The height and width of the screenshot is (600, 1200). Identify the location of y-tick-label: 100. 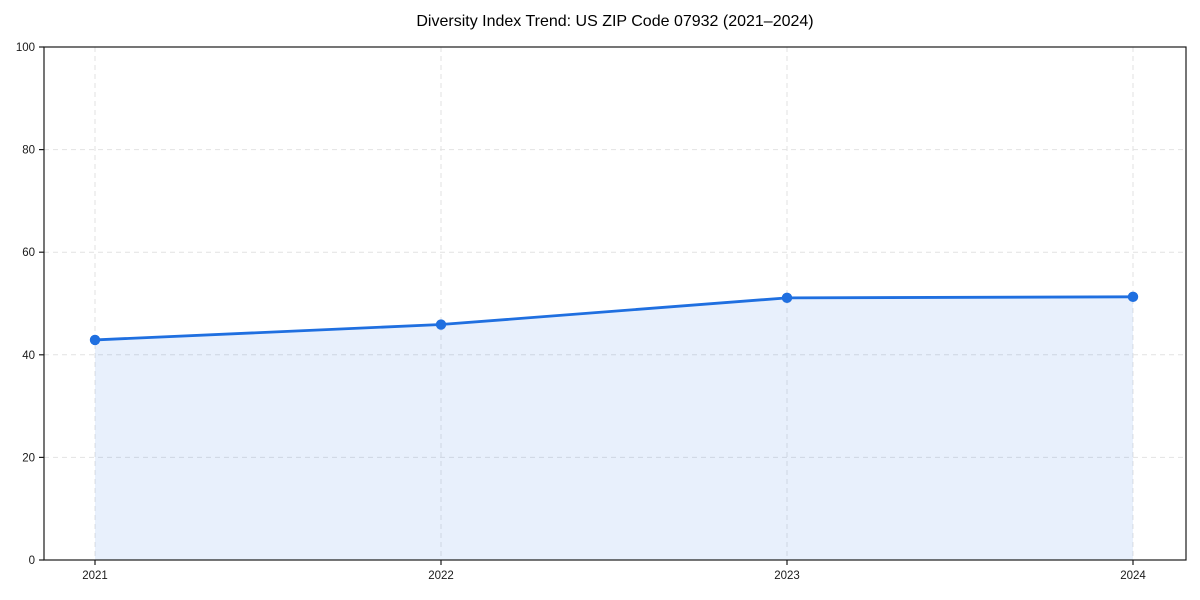
(25, 48).